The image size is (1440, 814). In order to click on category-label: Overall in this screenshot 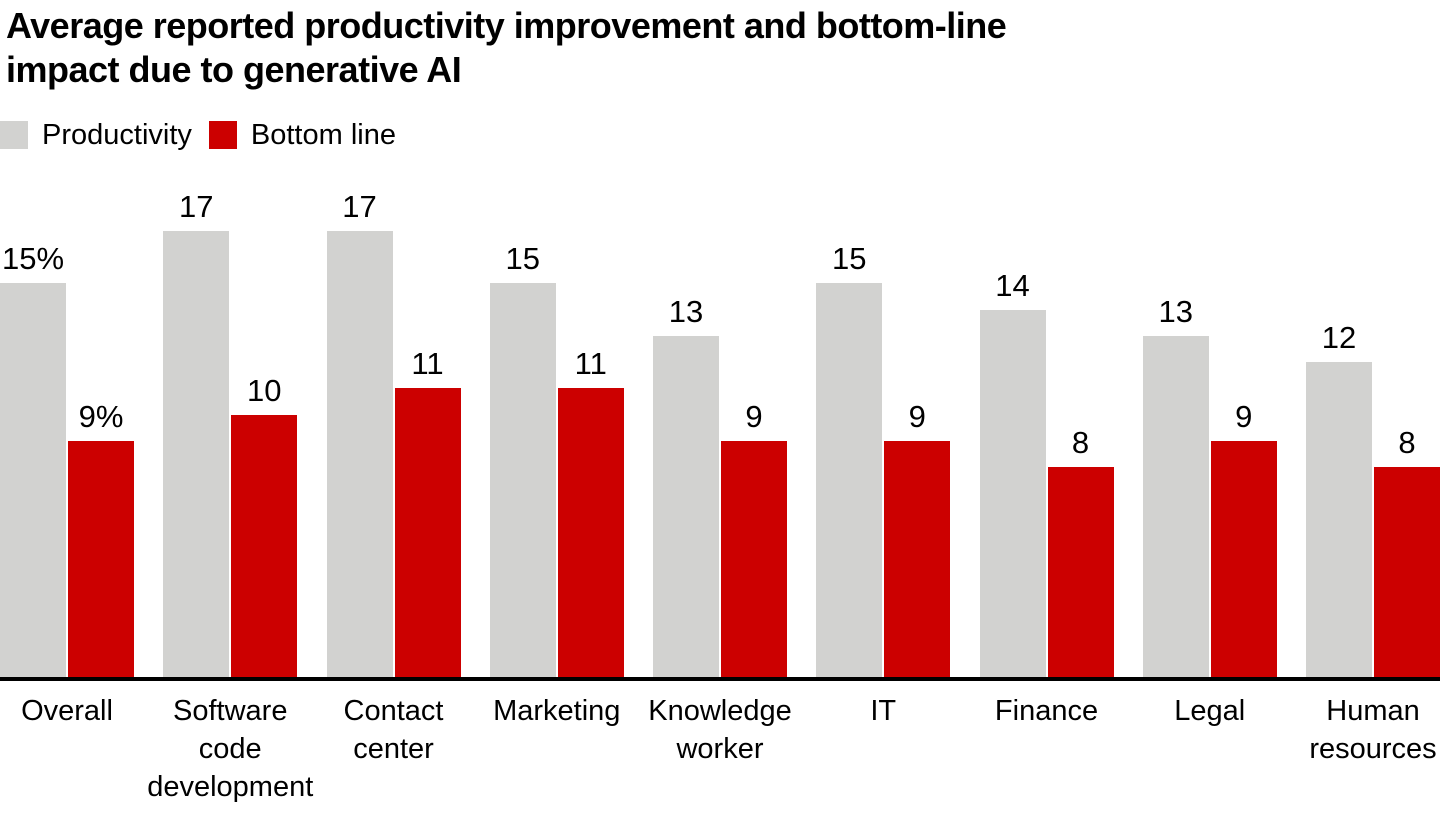, I will do `click(67, 711)`.